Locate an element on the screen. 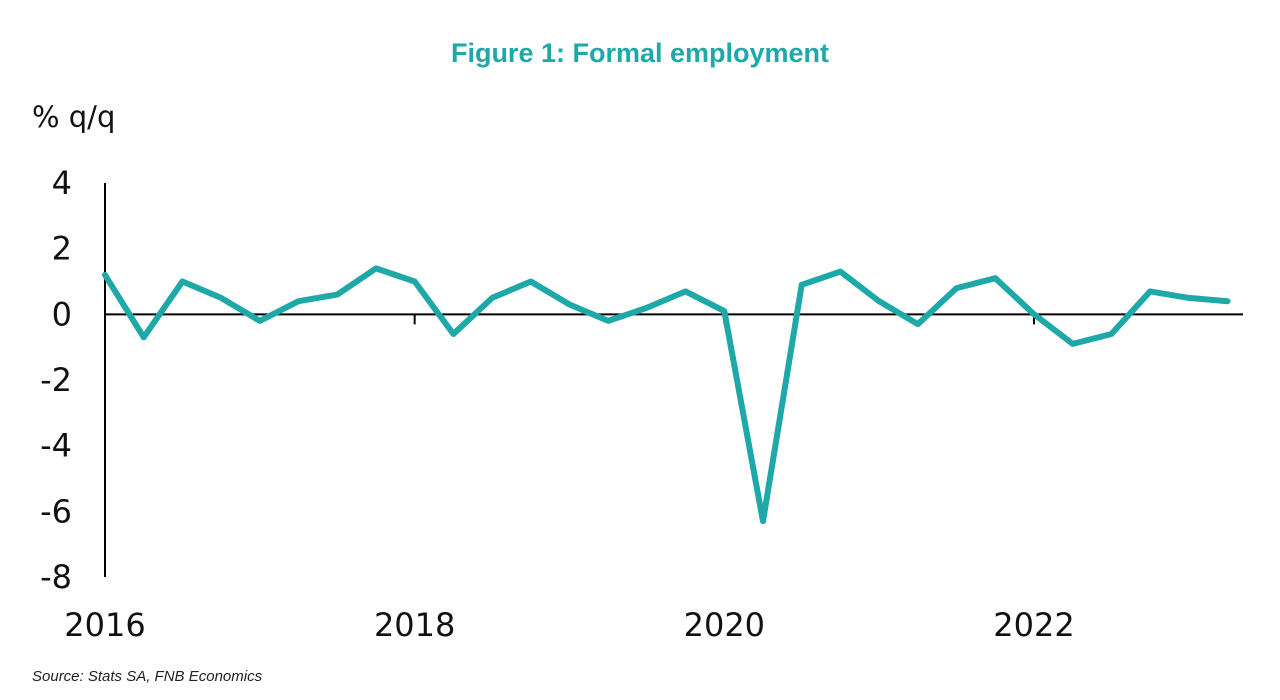  x-tick-labels: 2016 2018 2020 2022 is located at coordinates (569, 625).